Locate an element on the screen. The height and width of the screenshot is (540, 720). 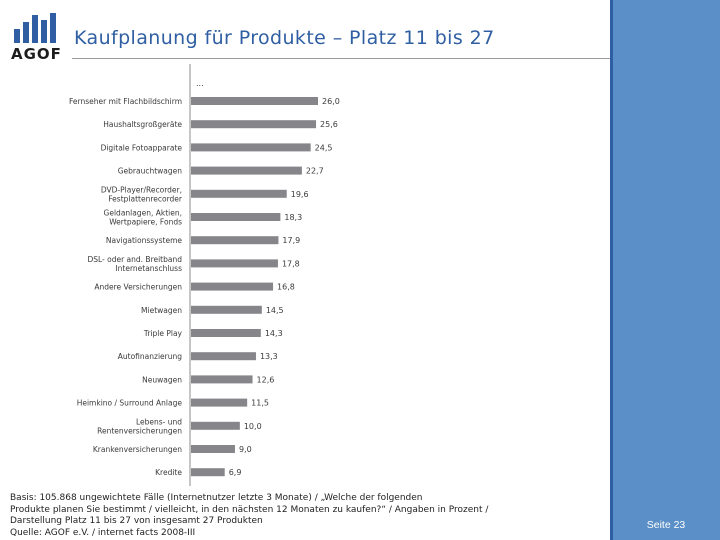
data-label: 14,3 is located at coordinates (274, 333).